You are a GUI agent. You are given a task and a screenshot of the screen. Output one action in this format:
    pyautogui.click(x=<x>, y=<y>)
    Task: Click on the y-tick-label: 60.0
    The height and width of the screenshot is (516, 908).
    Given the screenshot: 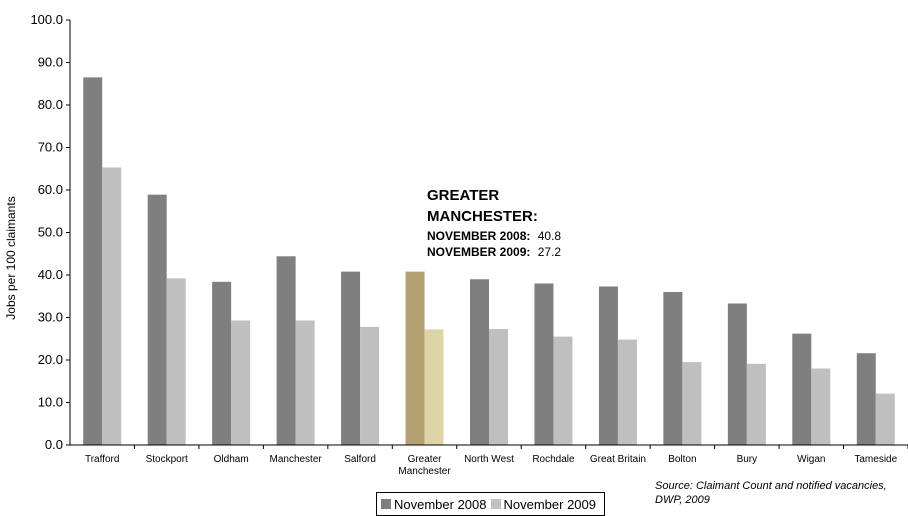 What is the action you would take?
    pyautogui.click(x=50, y=189)
    